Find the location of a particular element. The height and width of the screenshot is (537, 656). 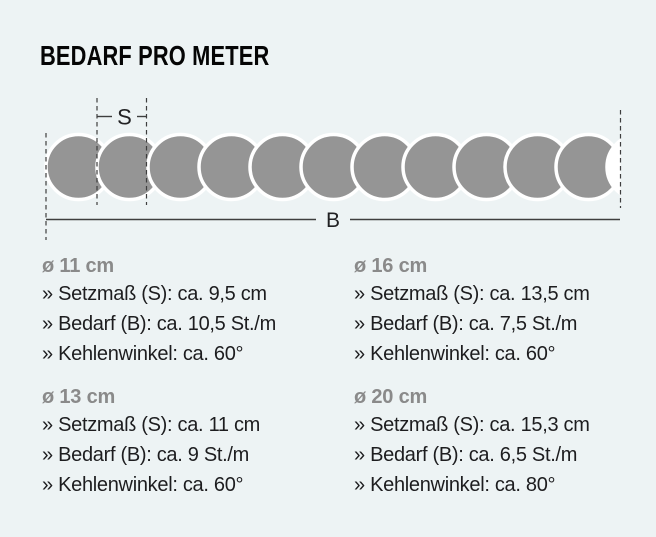

spec-line: » Bedarf (B): ca. 6,5 St./m is located at coordinates (466, 455).